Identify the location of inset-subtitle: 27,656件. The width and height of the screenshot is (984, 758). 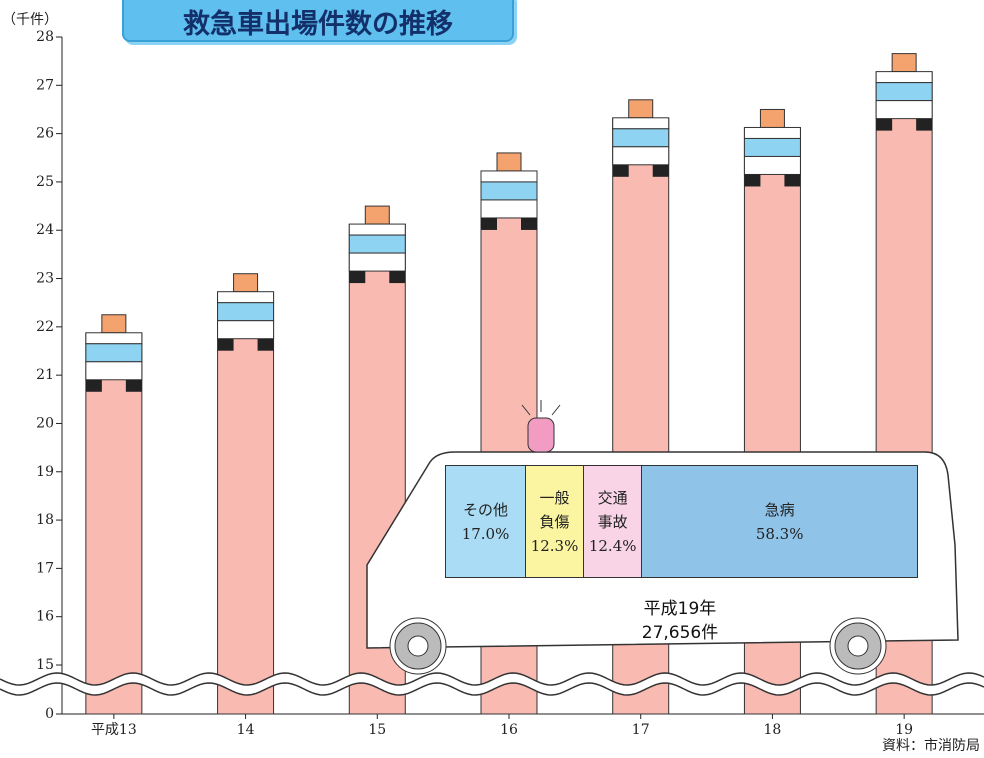
(680, 633).